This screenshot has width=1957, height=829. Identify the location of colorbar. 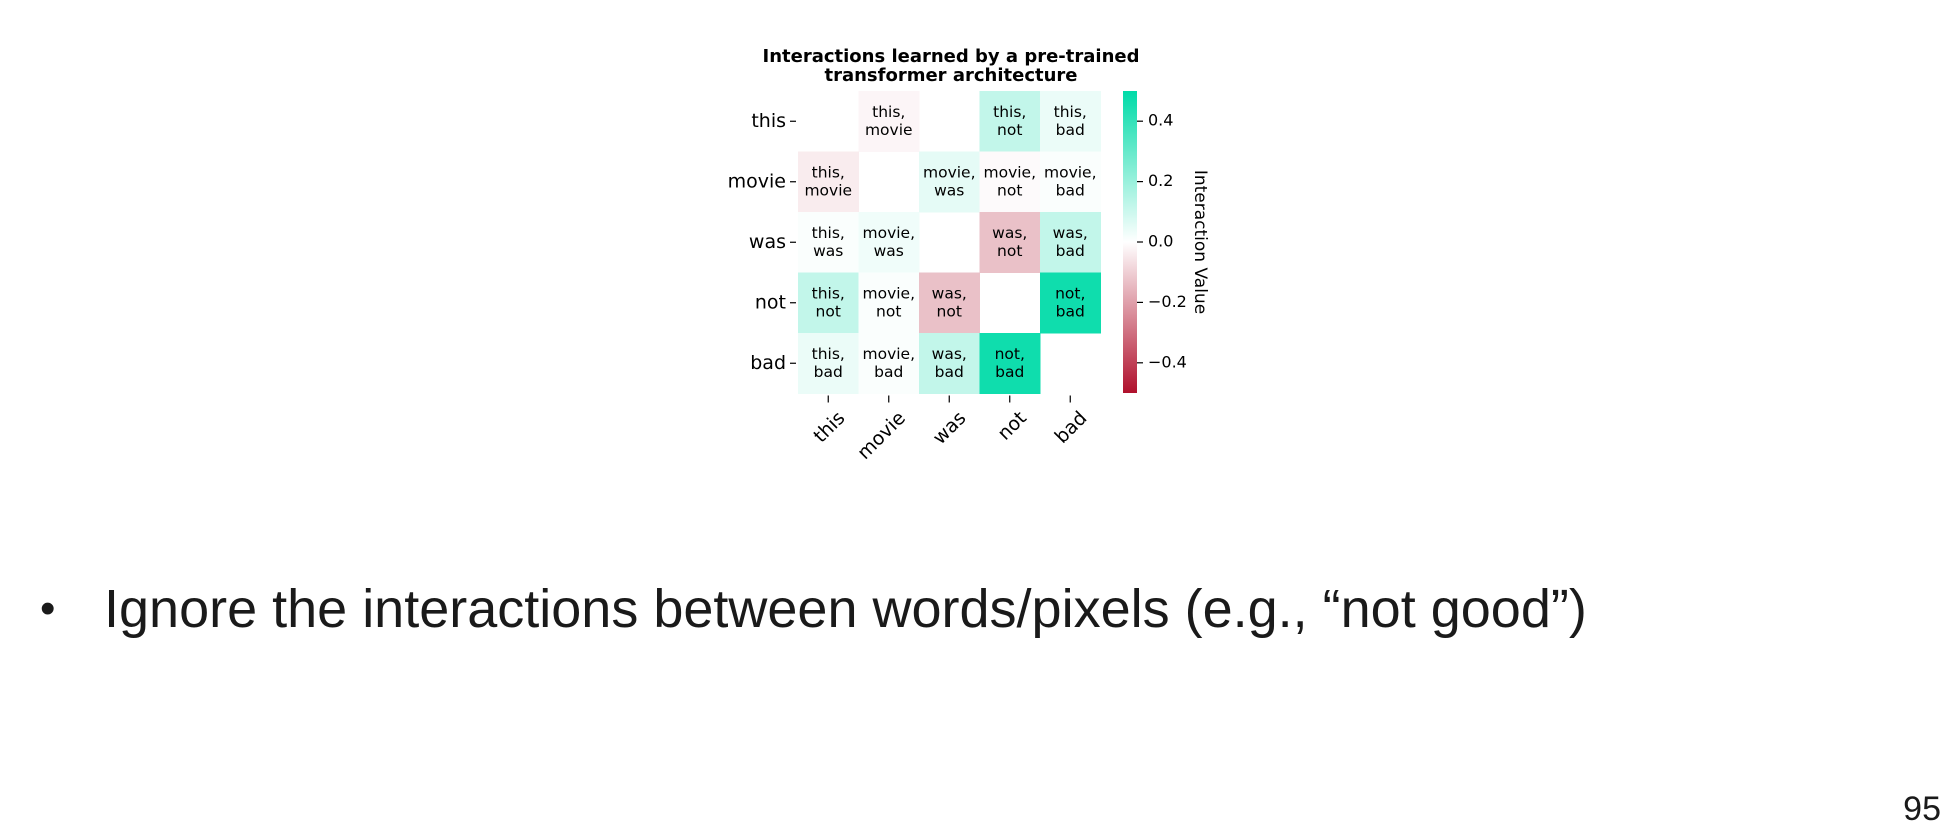
(1130, 242).